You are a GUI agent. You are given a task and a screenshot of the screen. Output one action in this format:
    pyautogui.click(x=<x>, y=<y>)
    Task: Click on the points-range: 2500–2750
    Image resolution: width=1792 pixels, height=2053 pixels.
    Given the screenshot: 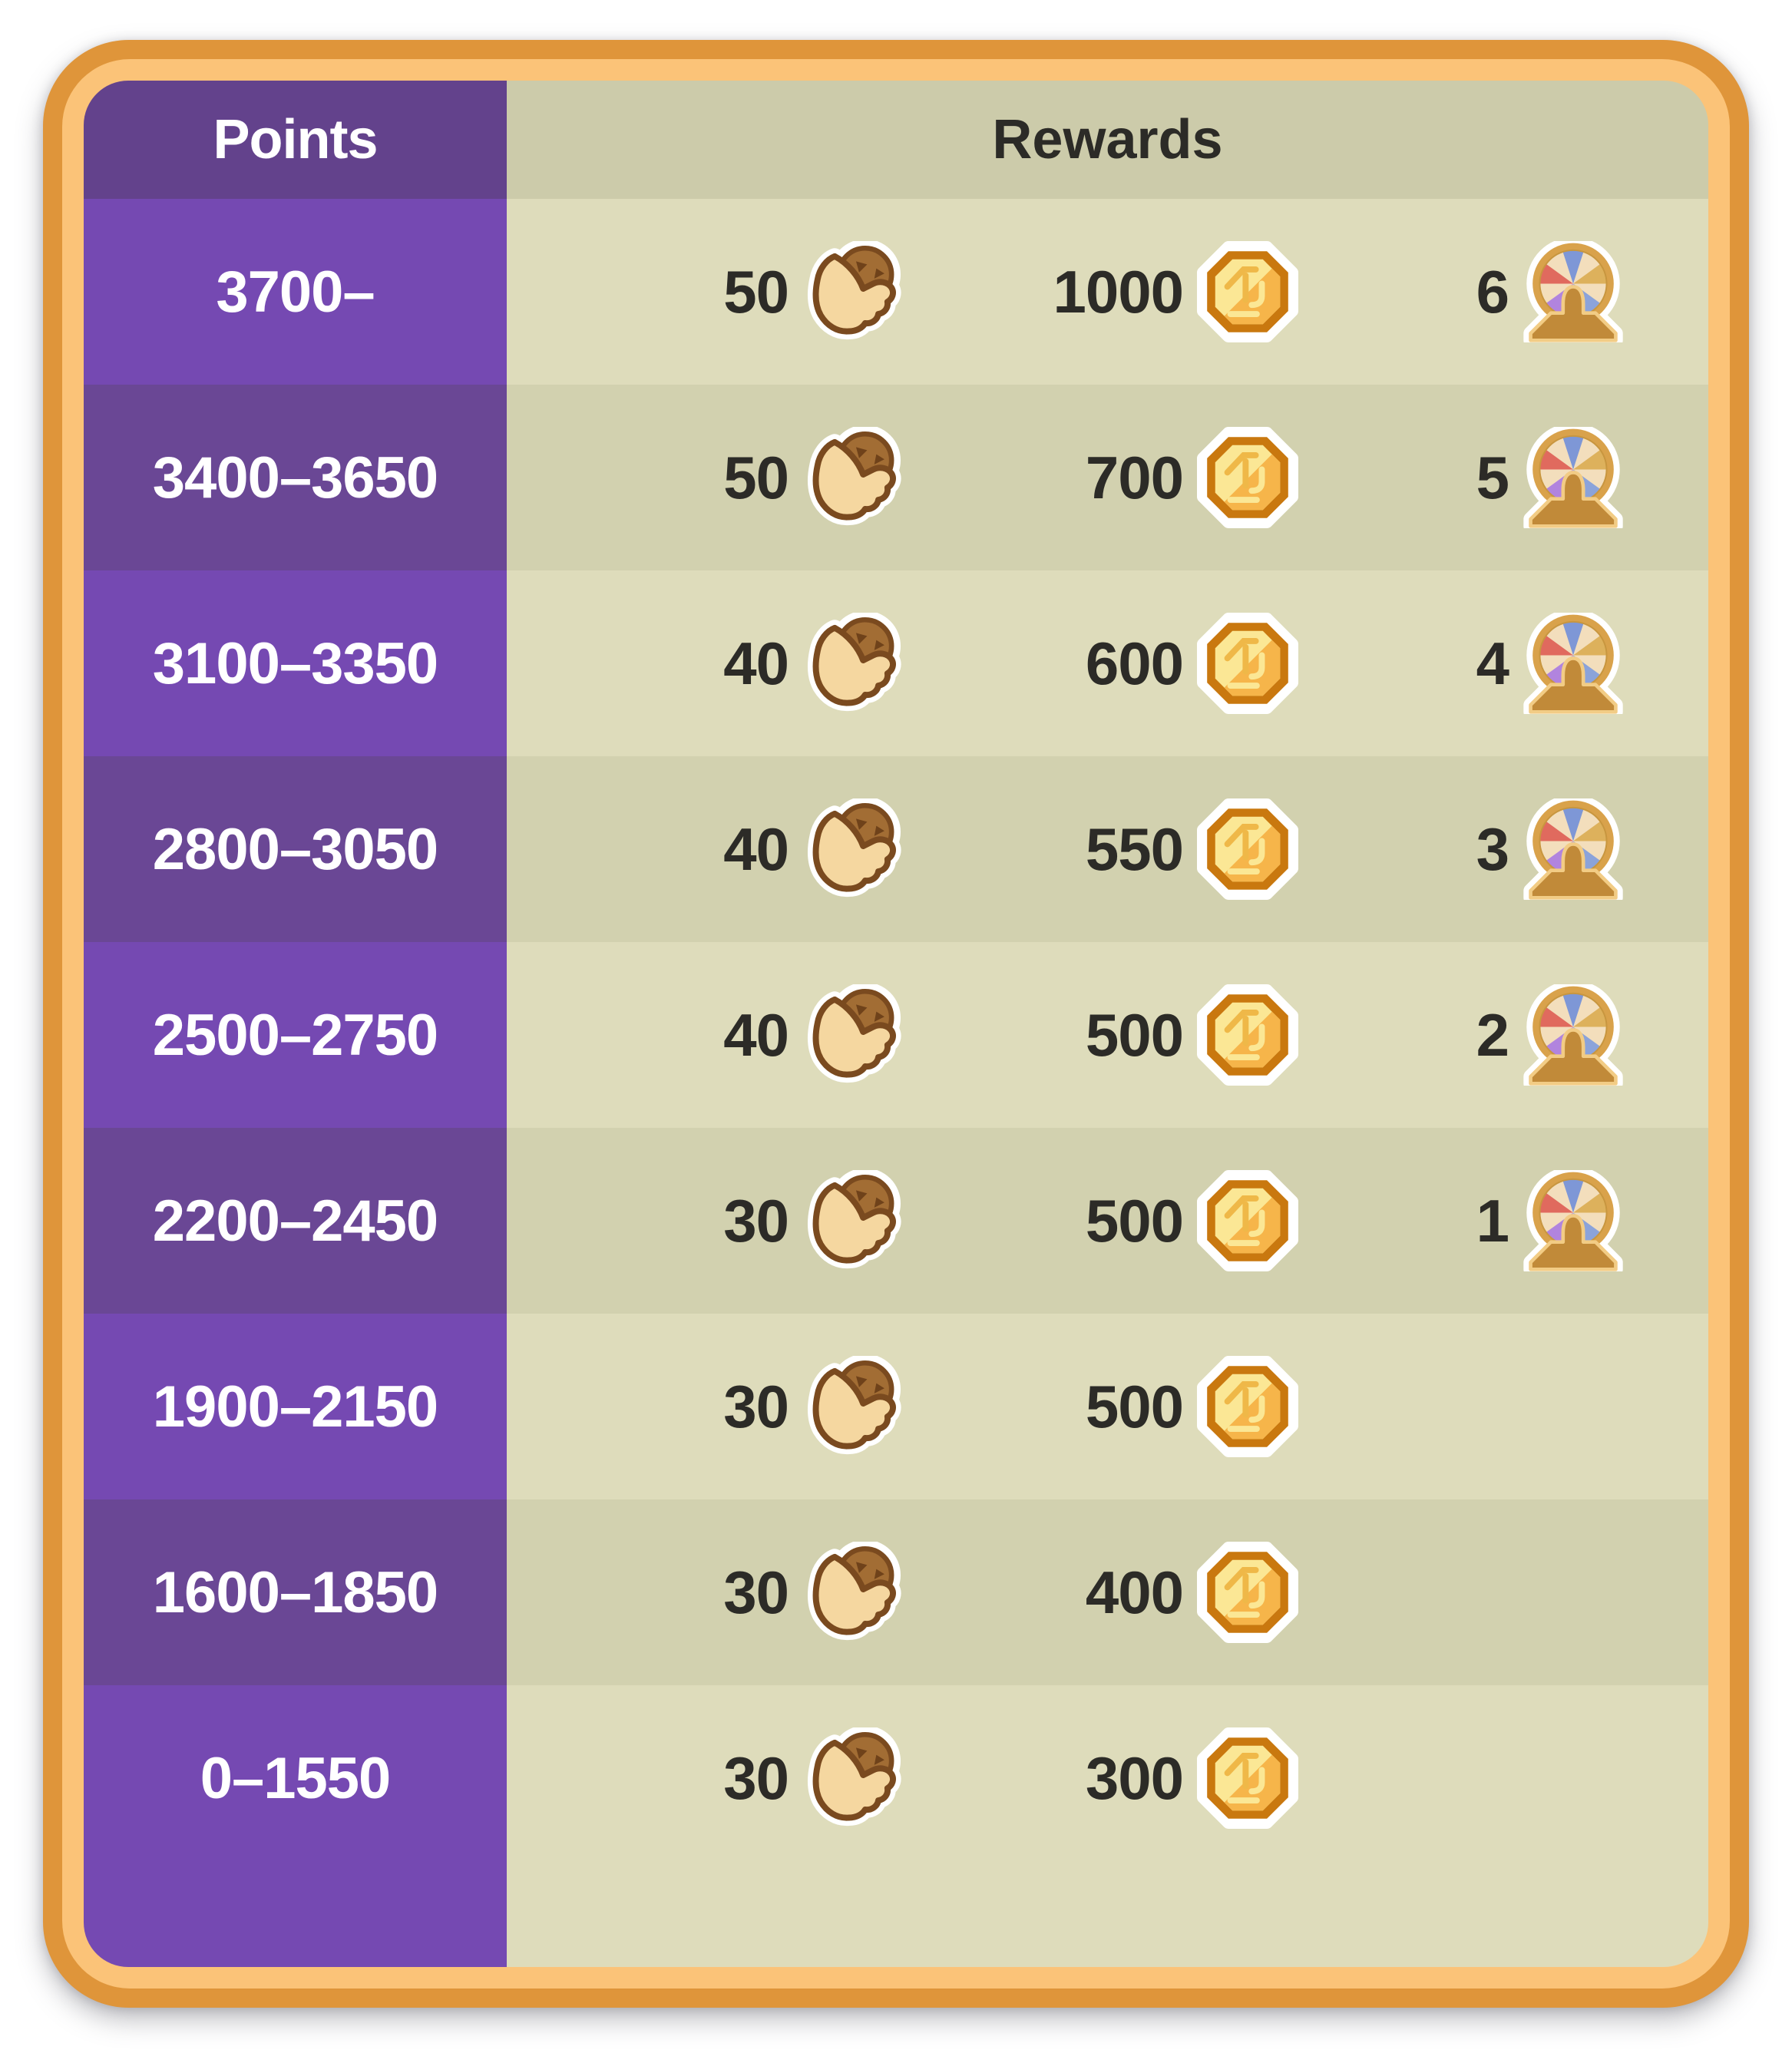 What is the action you would take?
    pyautogui.click(x=295, y=1035)
    